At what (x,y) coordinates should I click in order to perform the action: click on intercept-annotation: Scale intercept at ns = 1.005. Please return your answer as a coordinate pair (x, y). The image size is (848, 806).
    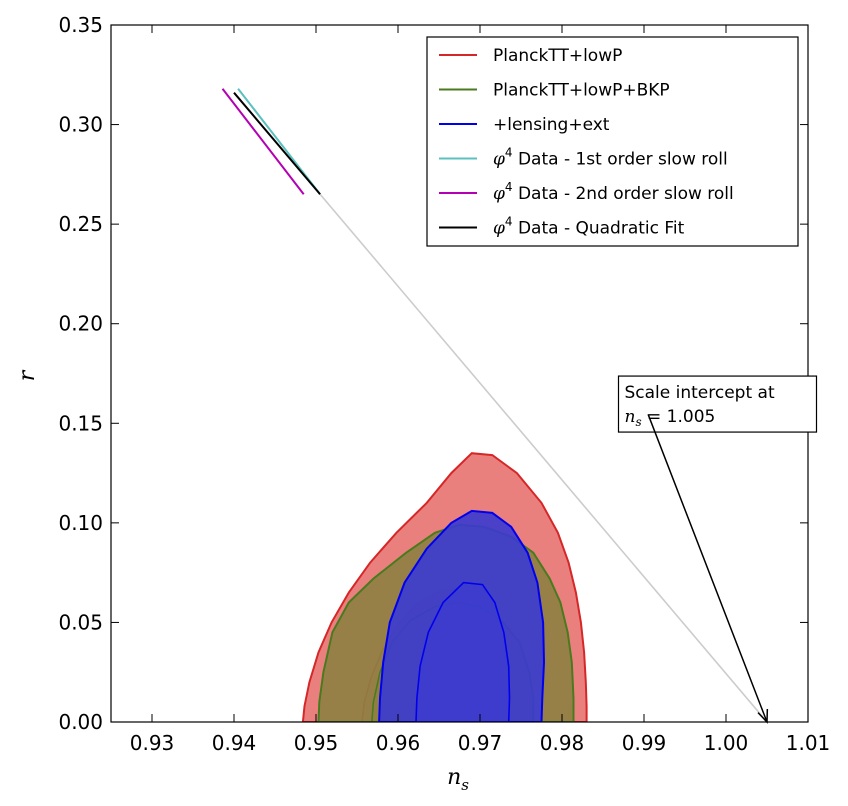
    Looking at the image, I should click on (717, 549).